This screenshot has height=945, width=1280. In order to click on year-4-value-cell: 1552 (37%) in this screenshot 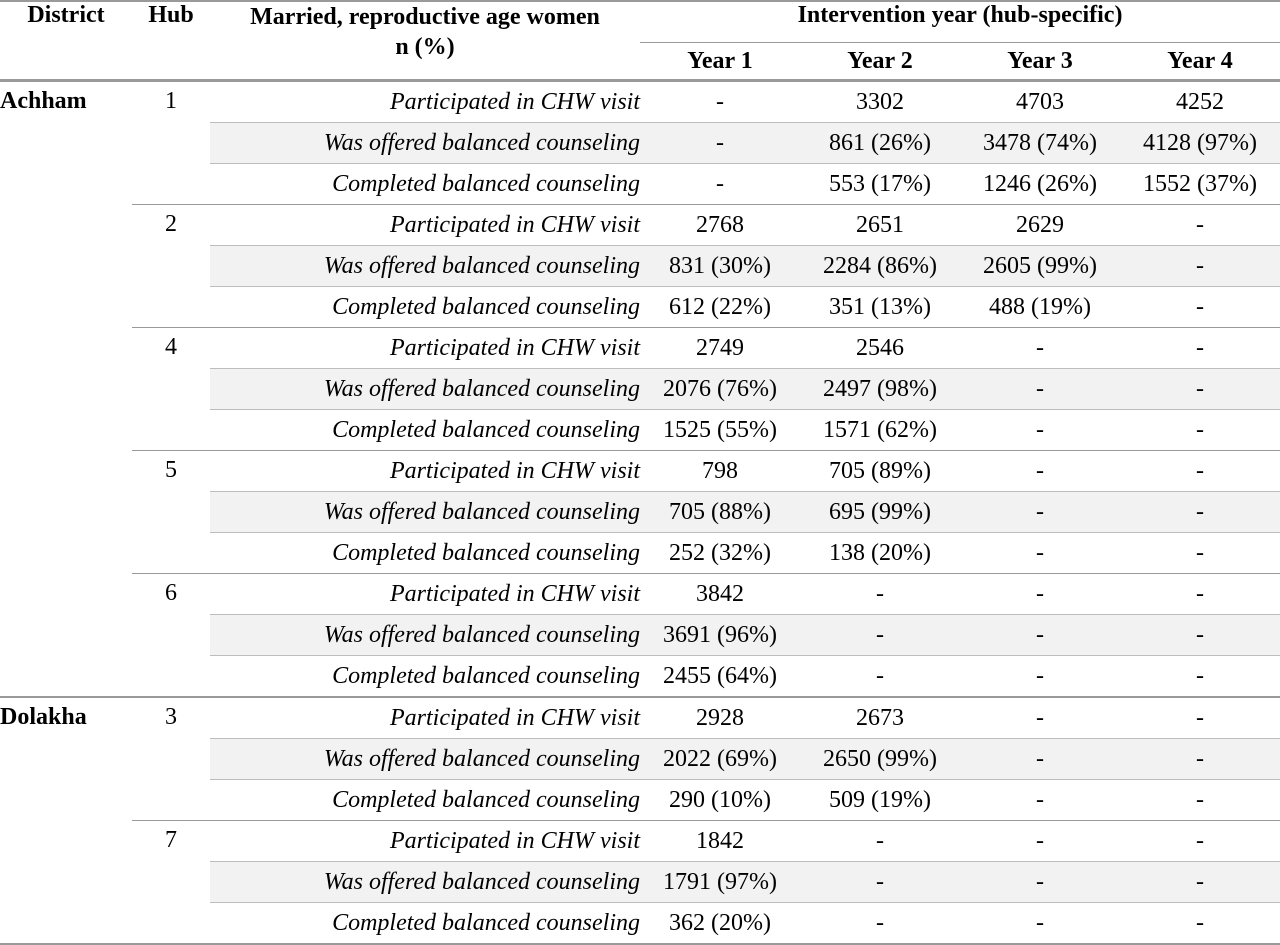, I will do `click(1200, 184)`.